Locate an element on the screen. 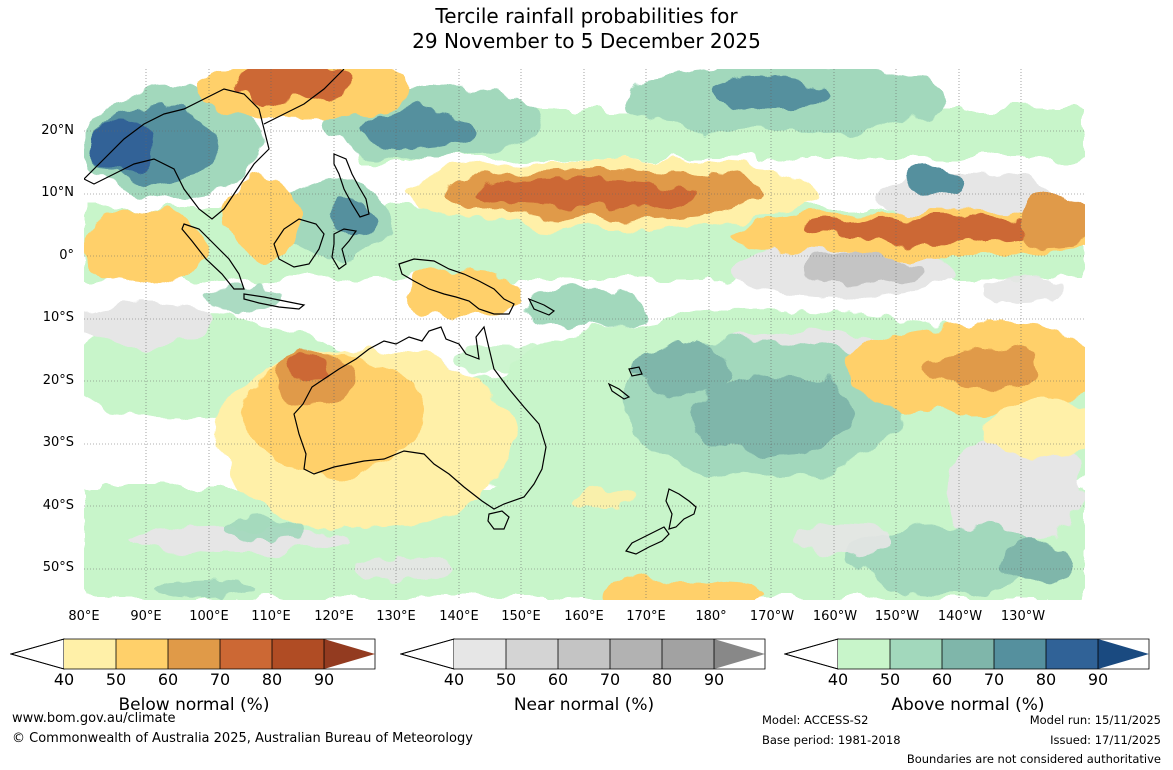  below-extend-low is located at coordinates (37, 654).